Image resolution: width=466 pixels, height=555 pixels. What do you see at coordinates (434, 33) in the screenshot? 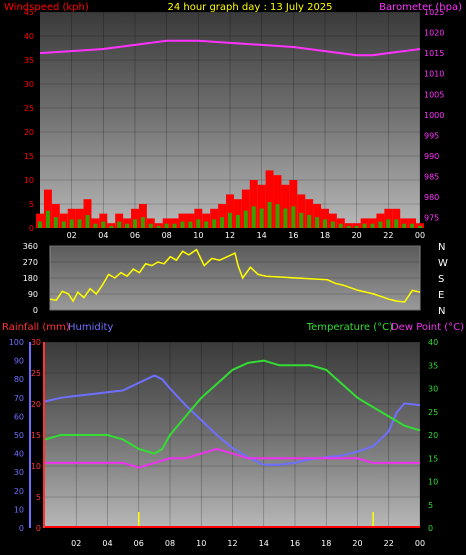
I see `barometer-tick-label: 1020` at bounding box center [434, 33].